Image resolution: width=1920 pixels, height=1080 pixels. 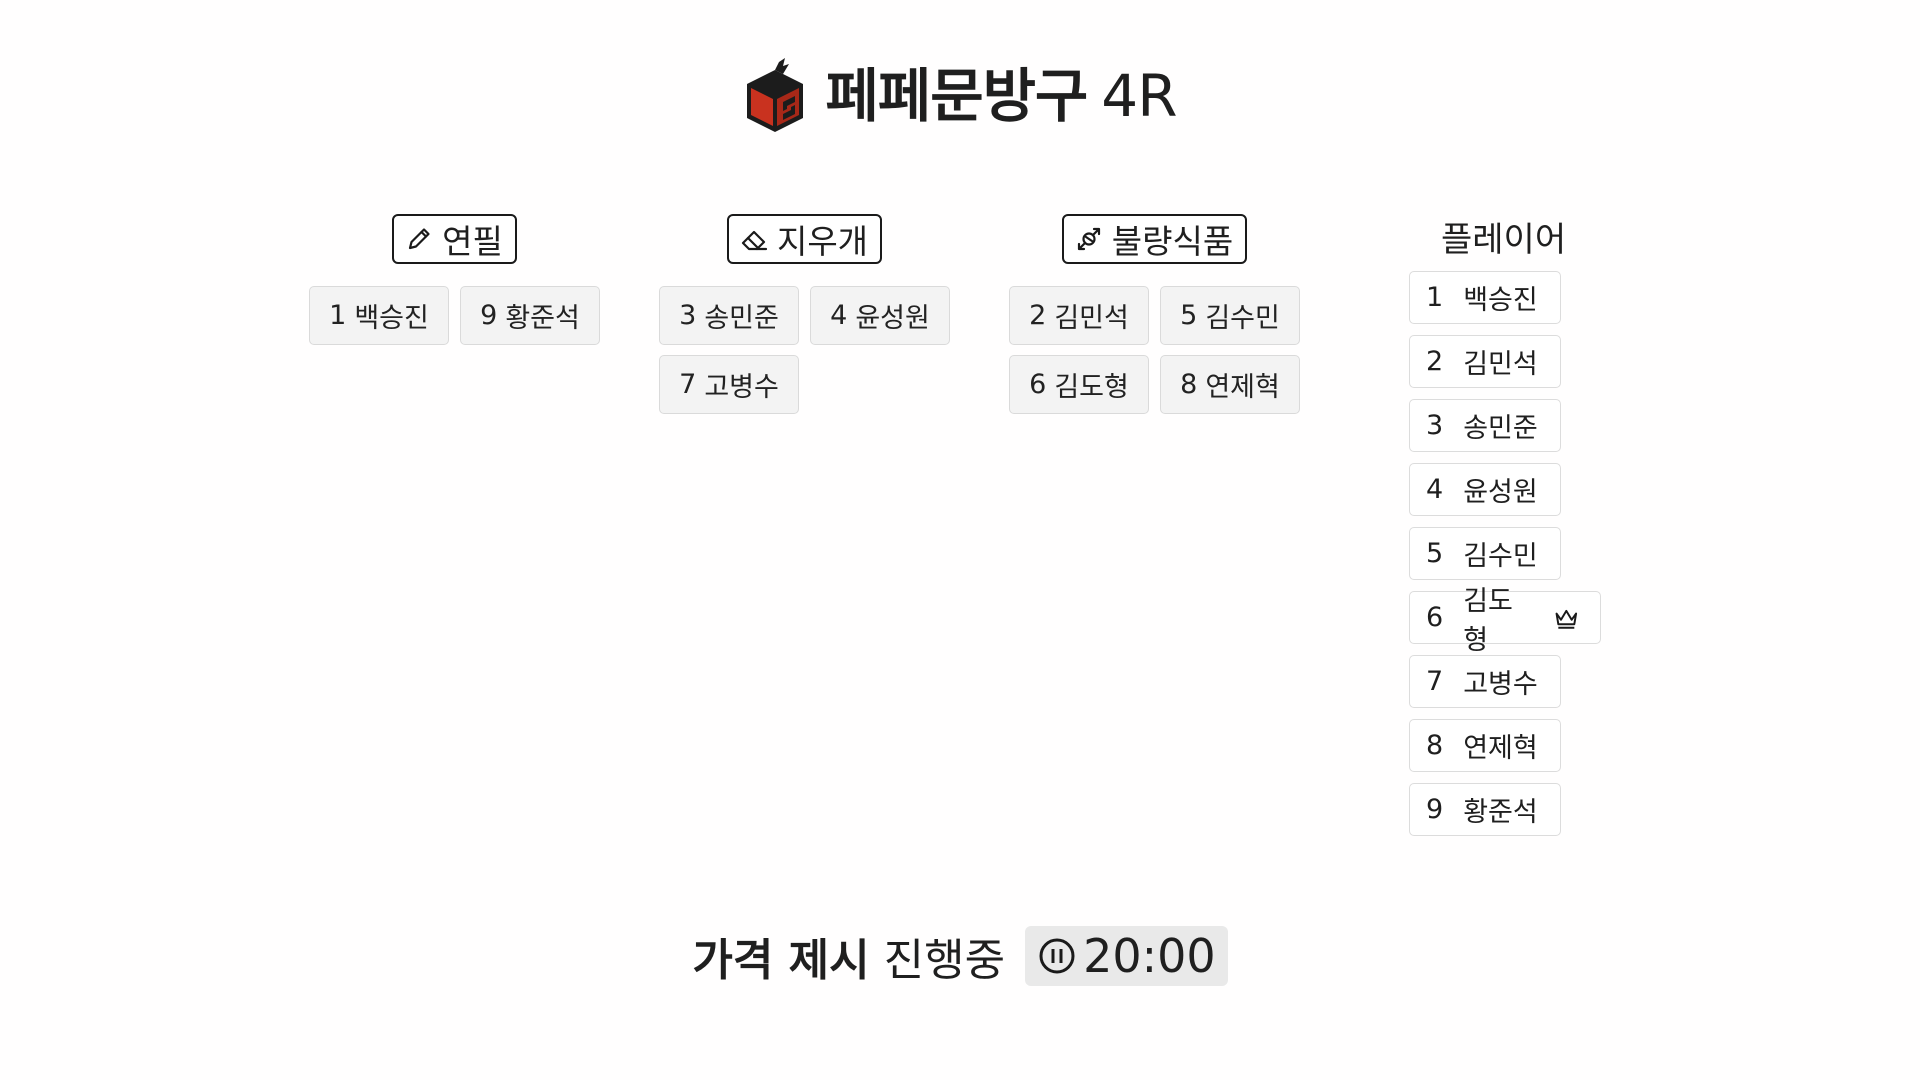 I want to click on player-list: 플레이어 1 백승진 2 김민석 3 송민준 4 윤성원 5 김수민 6 김도형, so click(x=1505, y=529).